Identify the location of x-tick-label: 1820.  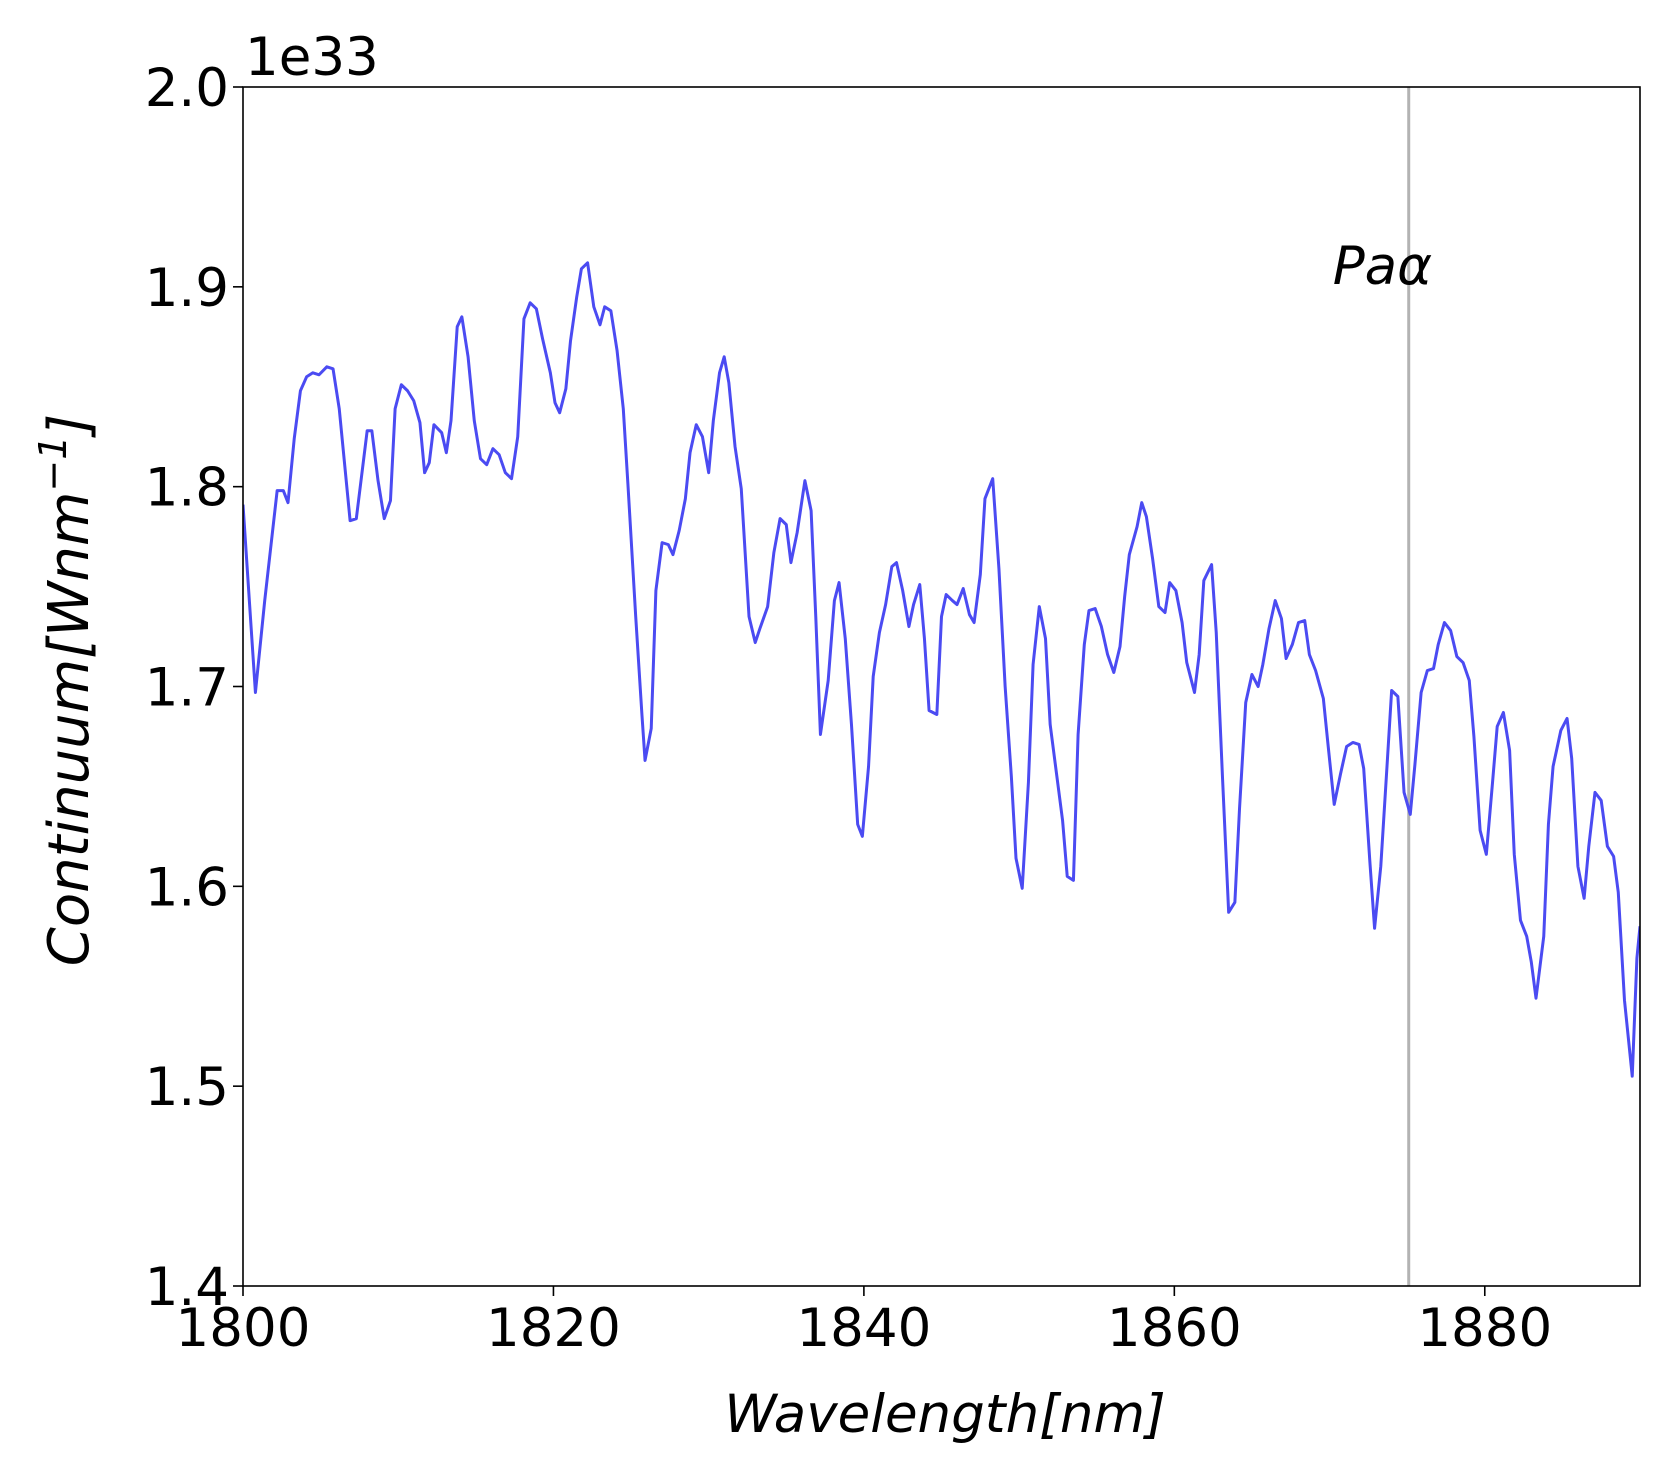
(553, 1328).